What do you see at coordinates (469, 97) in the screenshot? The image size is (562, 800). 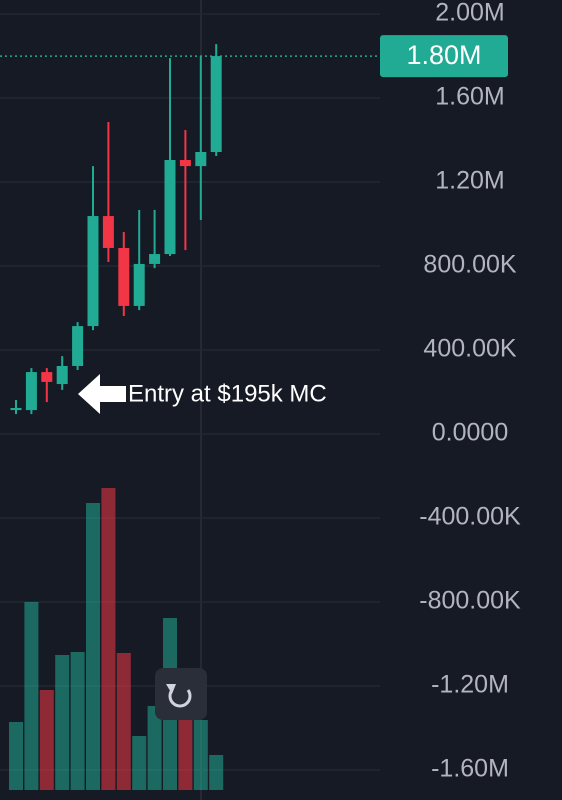 I see `y-tick-label: 1.60M` at bounding box center [469, 97].